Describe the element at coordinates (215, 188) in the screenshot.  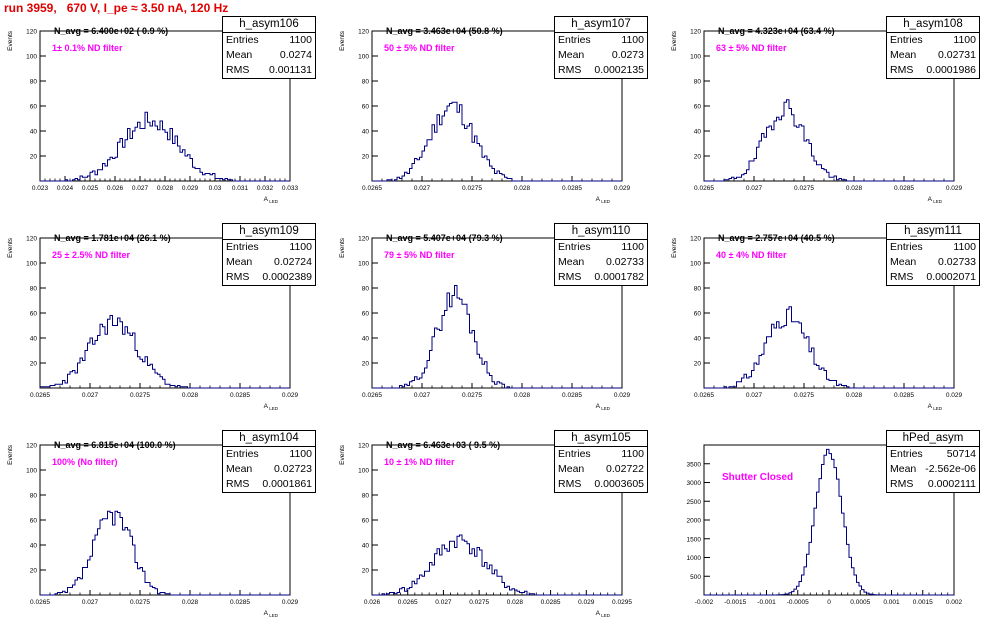
I see `x-tick-label: 0.03` at that location.